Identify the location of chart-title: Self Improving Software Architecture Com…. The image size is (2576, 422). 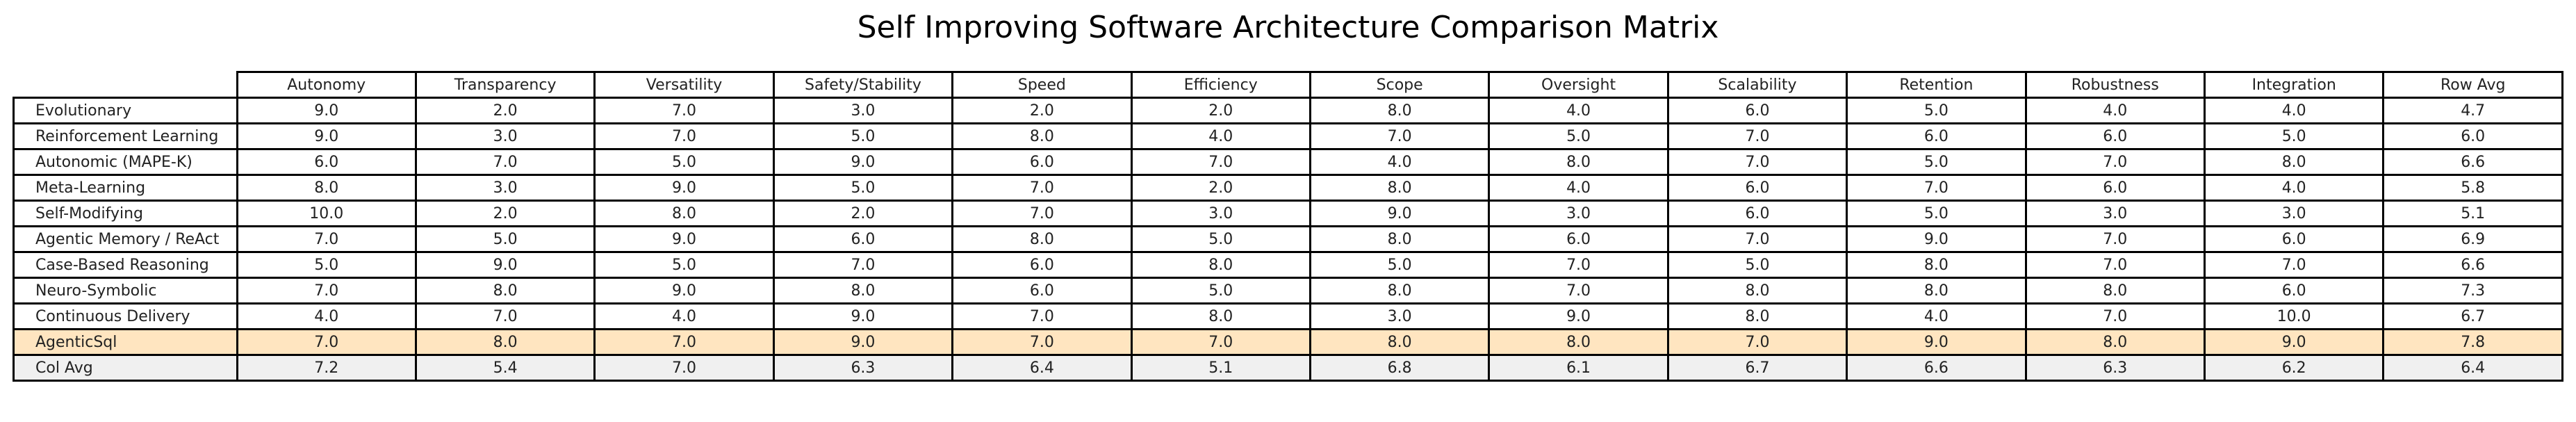
(1288, 27).